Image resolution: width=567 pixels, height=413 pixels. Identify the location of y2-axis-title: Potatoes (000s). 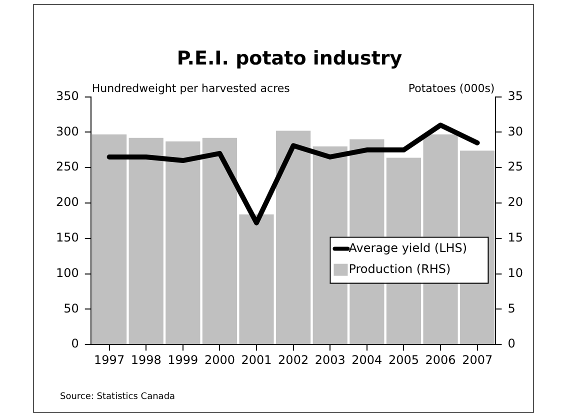
(451, 89).